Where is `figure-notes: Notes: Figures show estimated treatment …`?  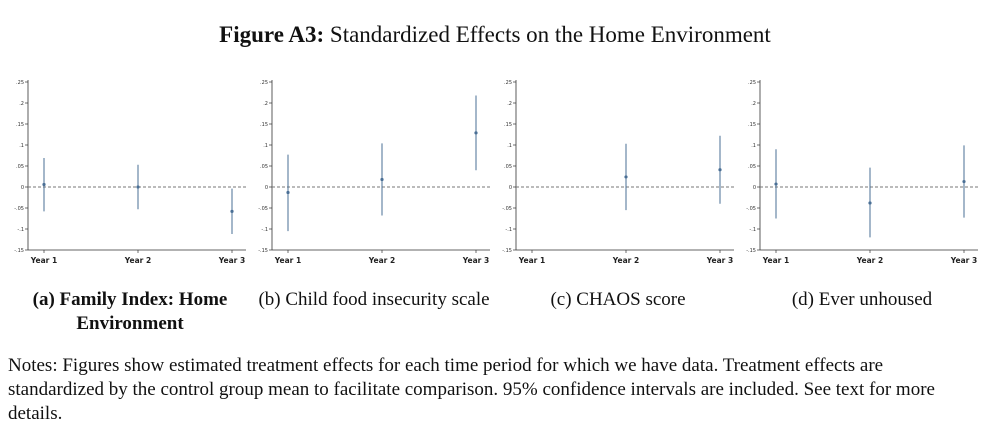 figure-notes: Notes: Figures show estimated treatment … is located at coordinates (471, 389).